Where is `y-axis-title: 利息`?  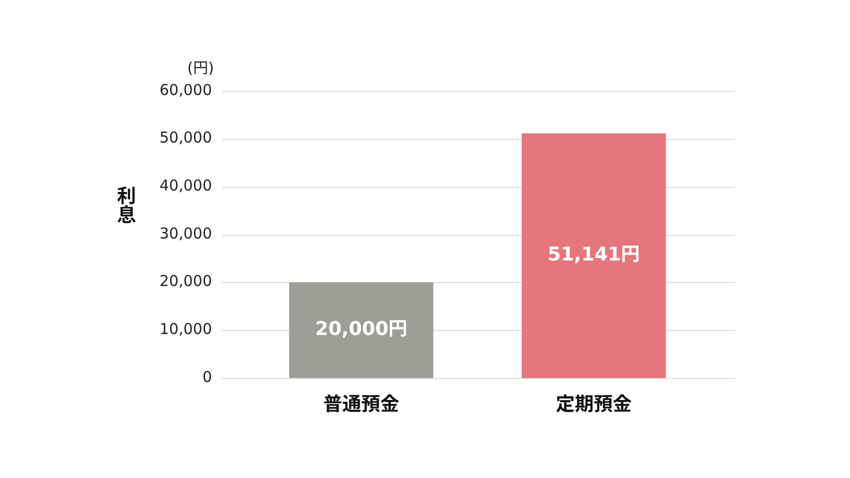 y-axis-title: 利息 is located at coordinates (125, 205).